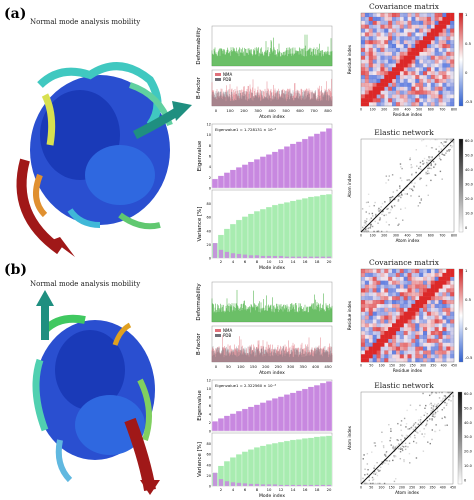 The width and height of the screenshot is (474, 500). Describe the element at coordinates (466, 328) in the screenshot. I see `covariance-scale-label: 0` at that location.